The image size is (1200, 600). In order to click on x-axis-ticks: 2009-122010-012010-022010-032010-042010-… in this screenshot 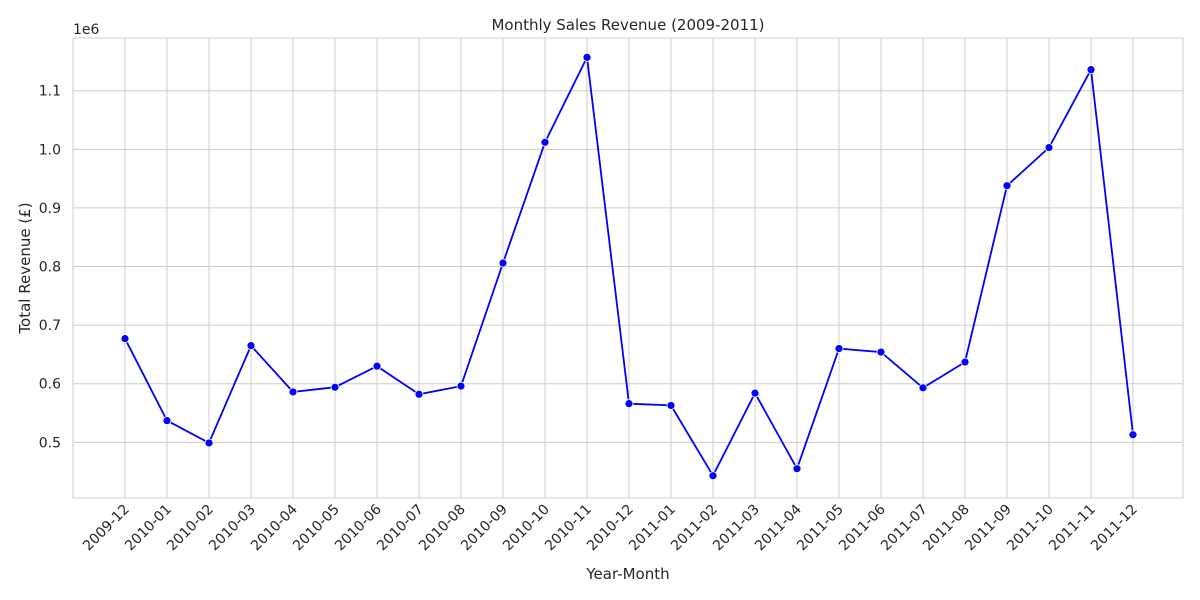, I will do `click(610, 527)`.